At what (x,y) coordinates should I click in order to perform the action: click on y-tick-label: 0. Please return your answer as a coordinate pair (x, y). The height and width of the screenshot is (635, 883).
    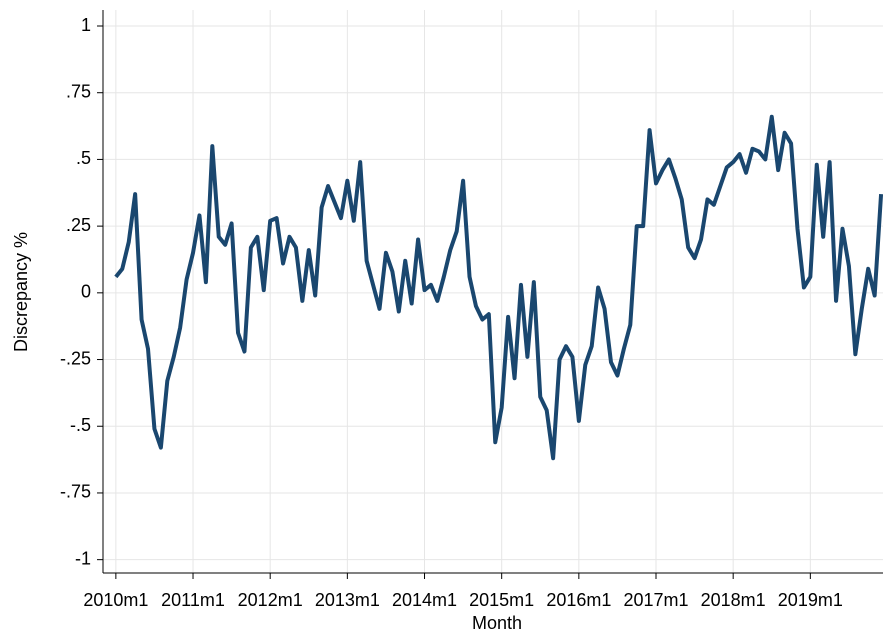
    Looking at the image, I should click on (86, 292).